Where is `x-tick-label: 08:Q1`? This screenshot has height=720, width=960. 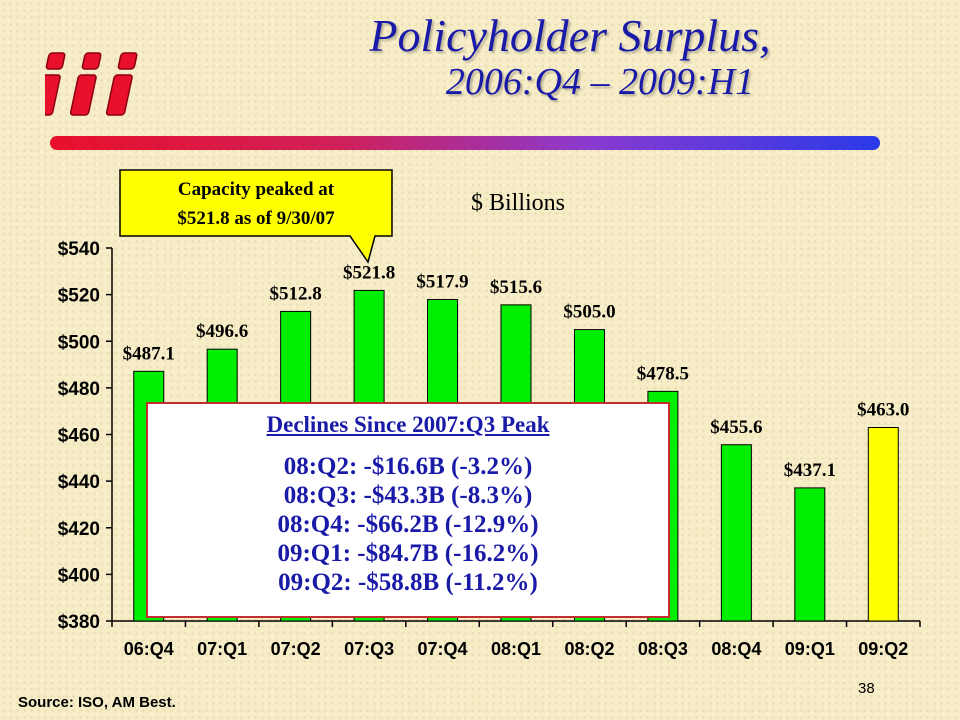
x-tick-label: 08:Q1 is located at coordinates (516, 649).